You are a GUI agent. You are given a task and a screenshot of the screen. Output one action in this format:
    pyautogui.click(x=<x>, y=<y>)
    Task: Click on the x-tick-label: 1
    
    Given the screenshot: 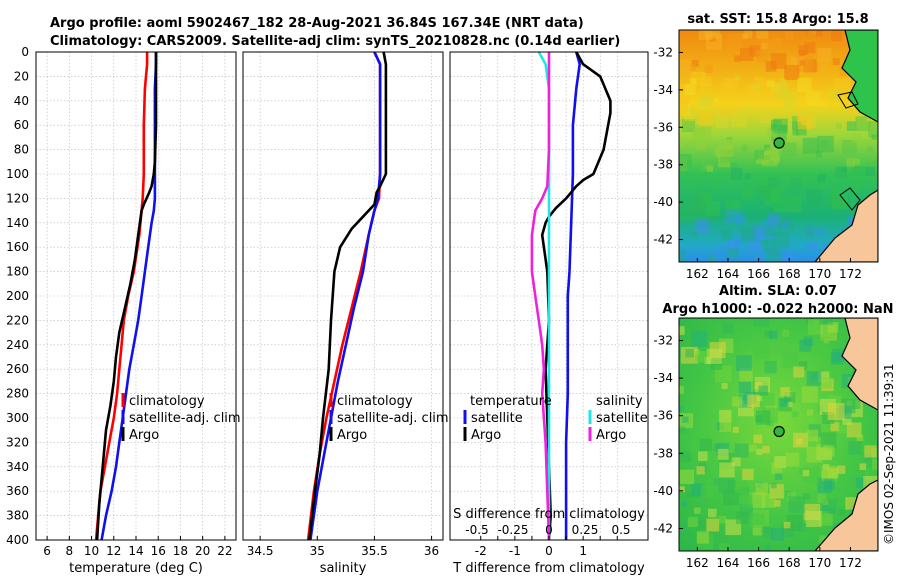 What is the action you would take?
    pyautogui.click(x=583, y=551)
    